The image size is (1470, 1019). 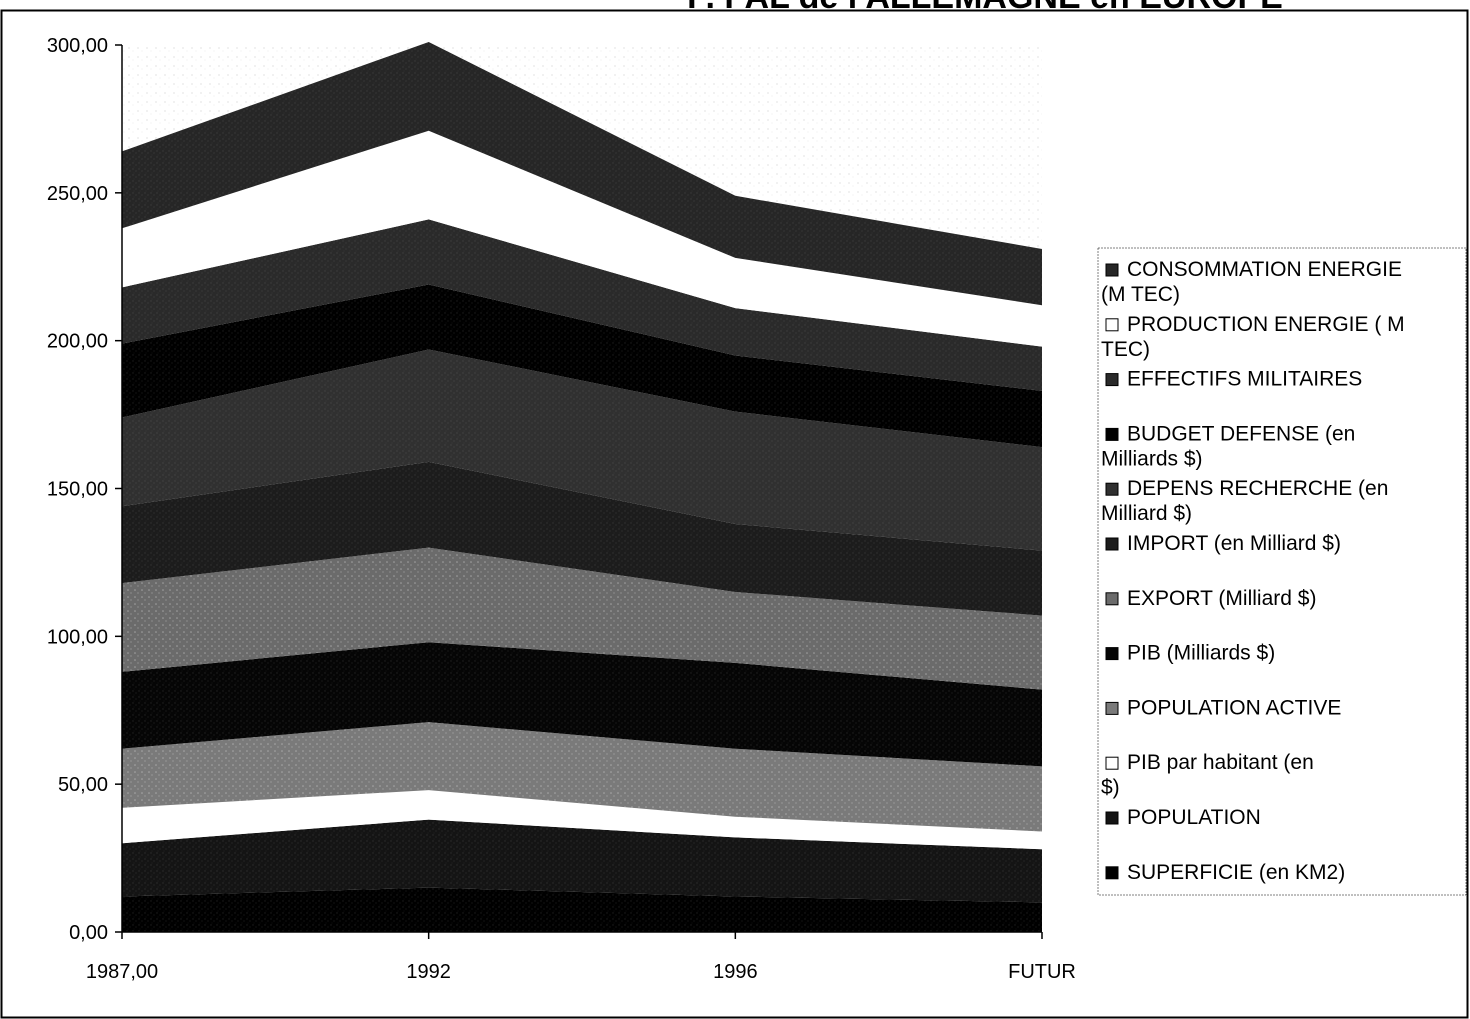 What do you see at coordinates (122, 972) in the screenshot?
I see `x-tick-label: 1987,00` at bounding box center [122, 972].